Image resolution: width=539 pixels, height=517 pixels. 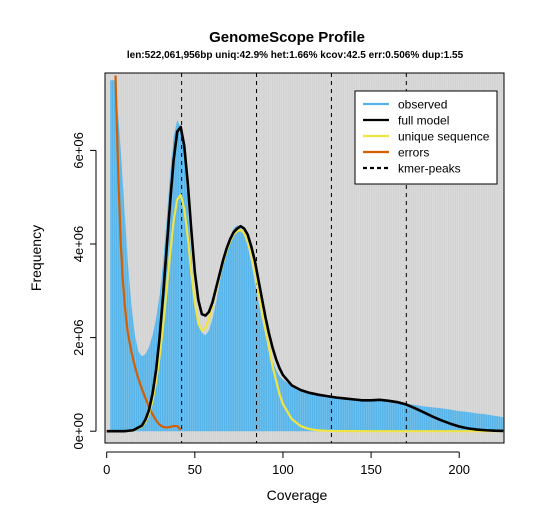 I want to click on y-tick-label: 6e+06, so click(x=78, y=150).